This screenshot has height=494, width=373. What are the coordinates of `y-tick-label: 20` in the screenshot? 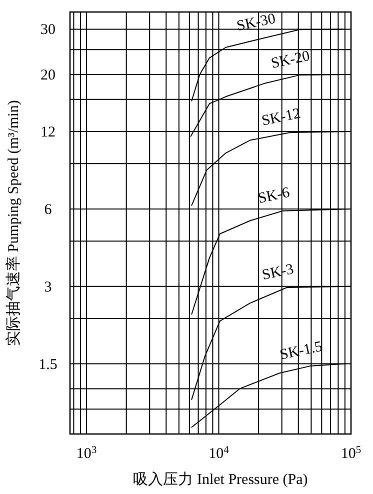 It's located at (48, 76).